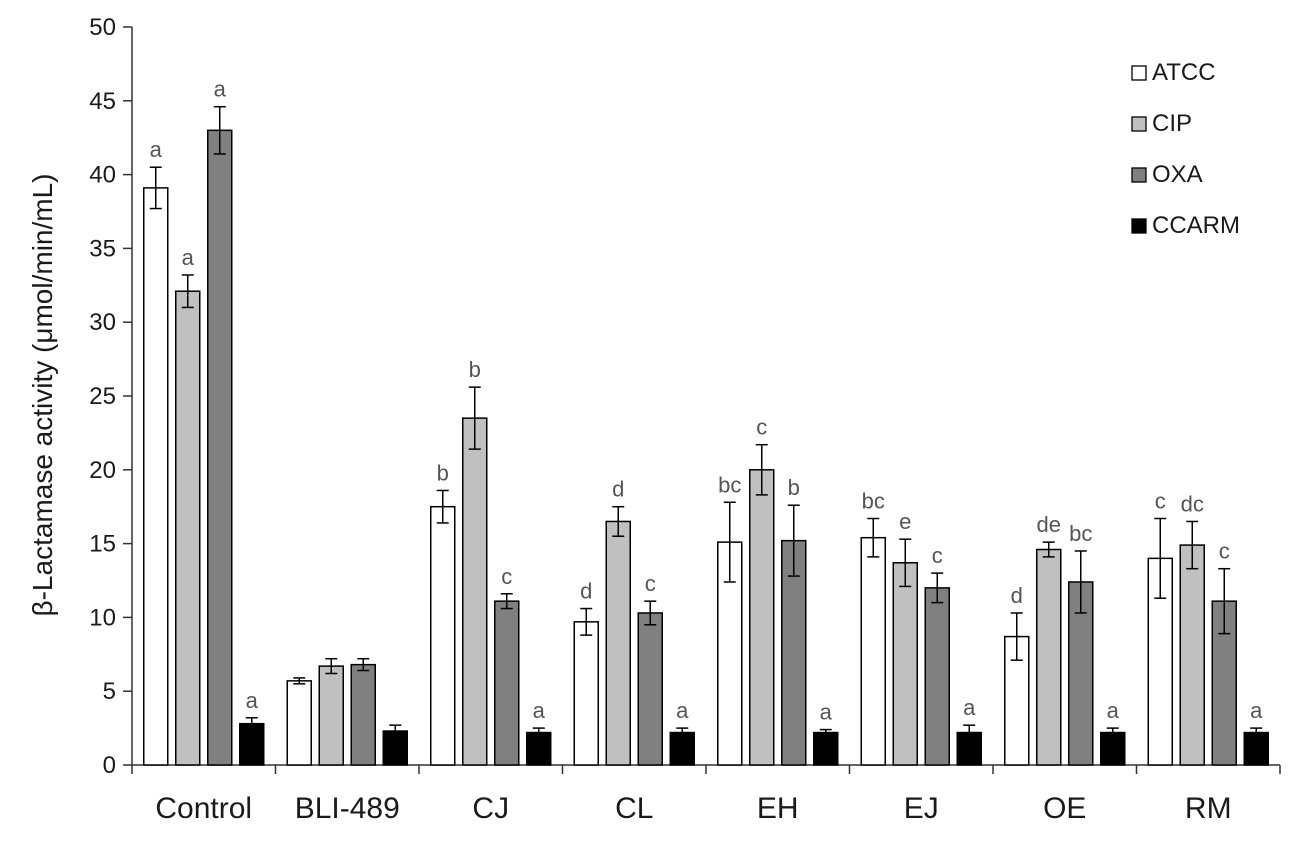  What do you see at coordinates (42, 395) in the screenshot?
I see `y-axis-title: β-Lactamase activity (μmol/min/mL)` at bounding box center [42, 395].